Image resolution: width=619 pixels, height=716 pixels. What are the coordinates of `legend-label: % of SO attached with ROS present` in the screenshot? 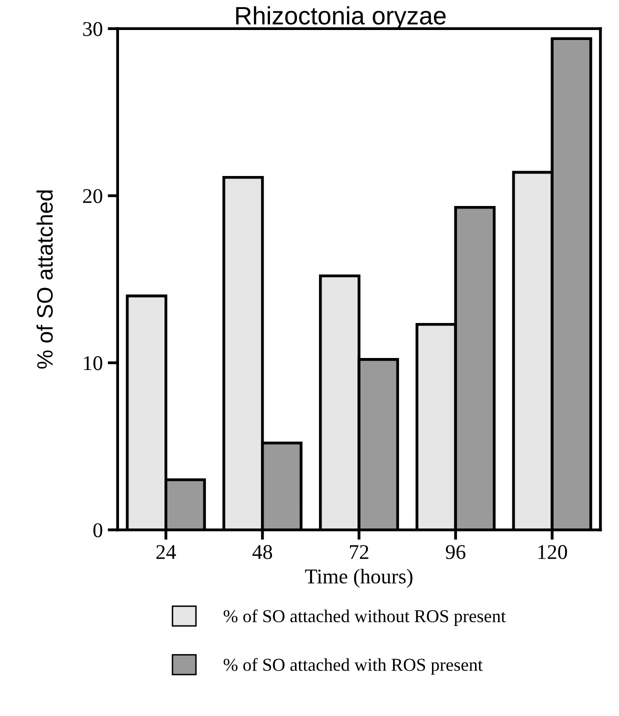 It's located at (353, 666).